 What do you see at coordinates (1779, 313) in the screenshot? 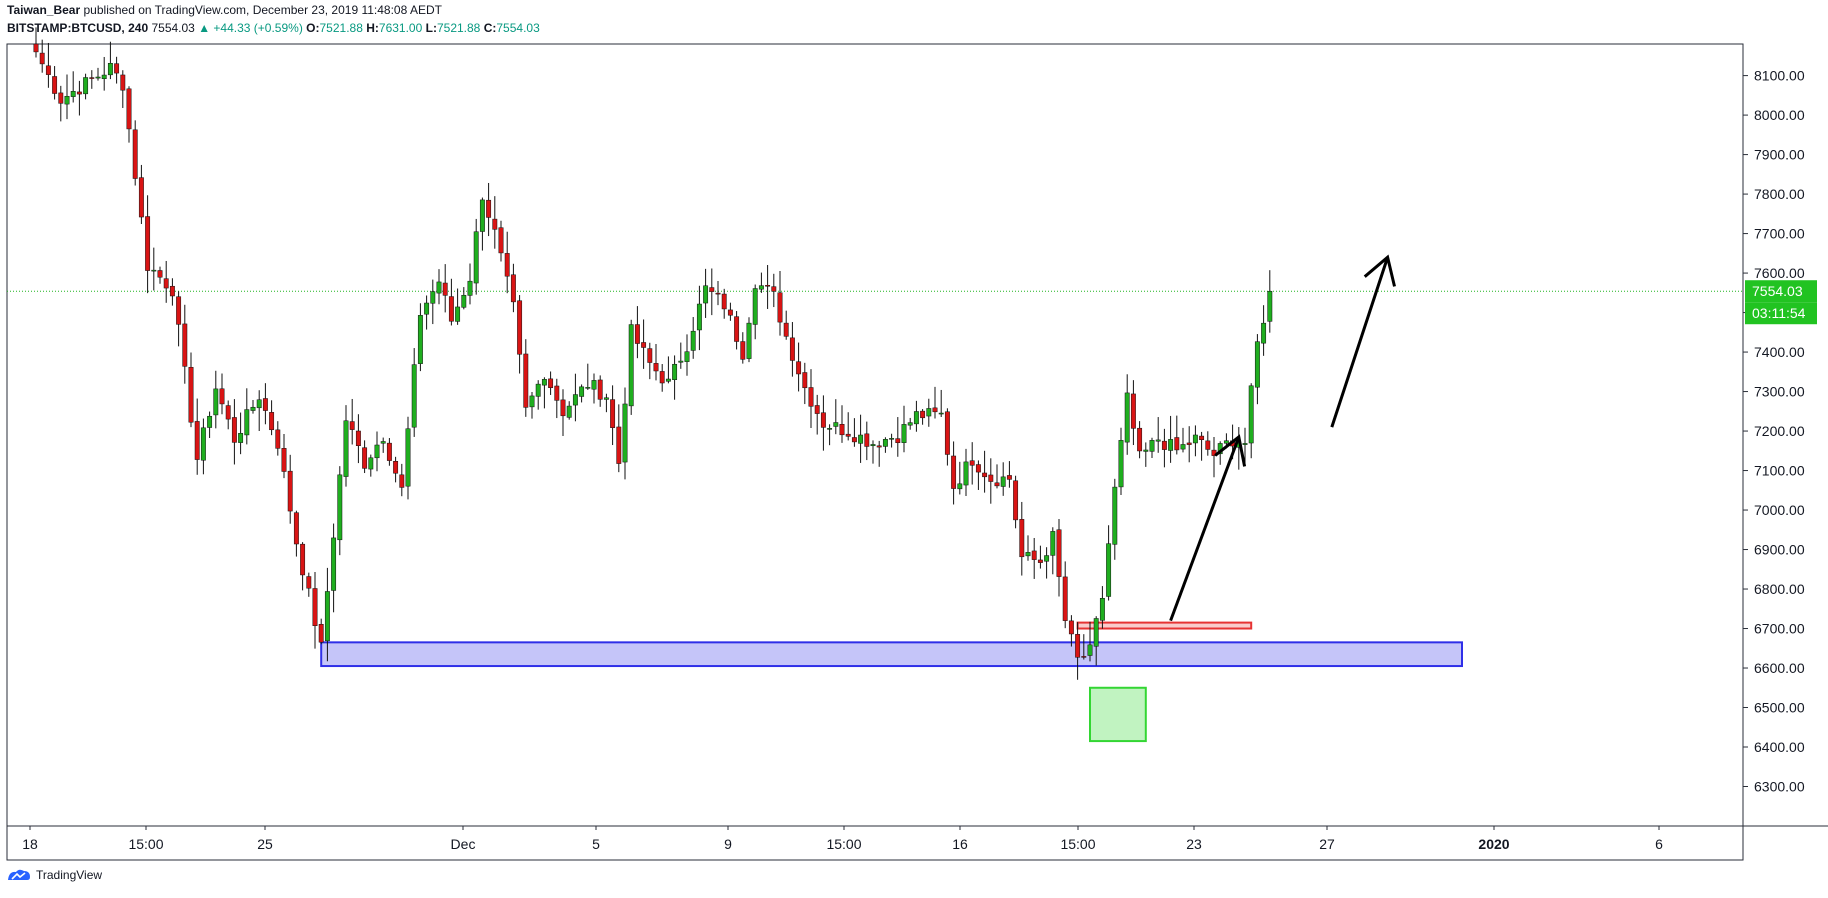
I see `countdown-badge-text: 03:11:54` at bounding box center [1779, 313].